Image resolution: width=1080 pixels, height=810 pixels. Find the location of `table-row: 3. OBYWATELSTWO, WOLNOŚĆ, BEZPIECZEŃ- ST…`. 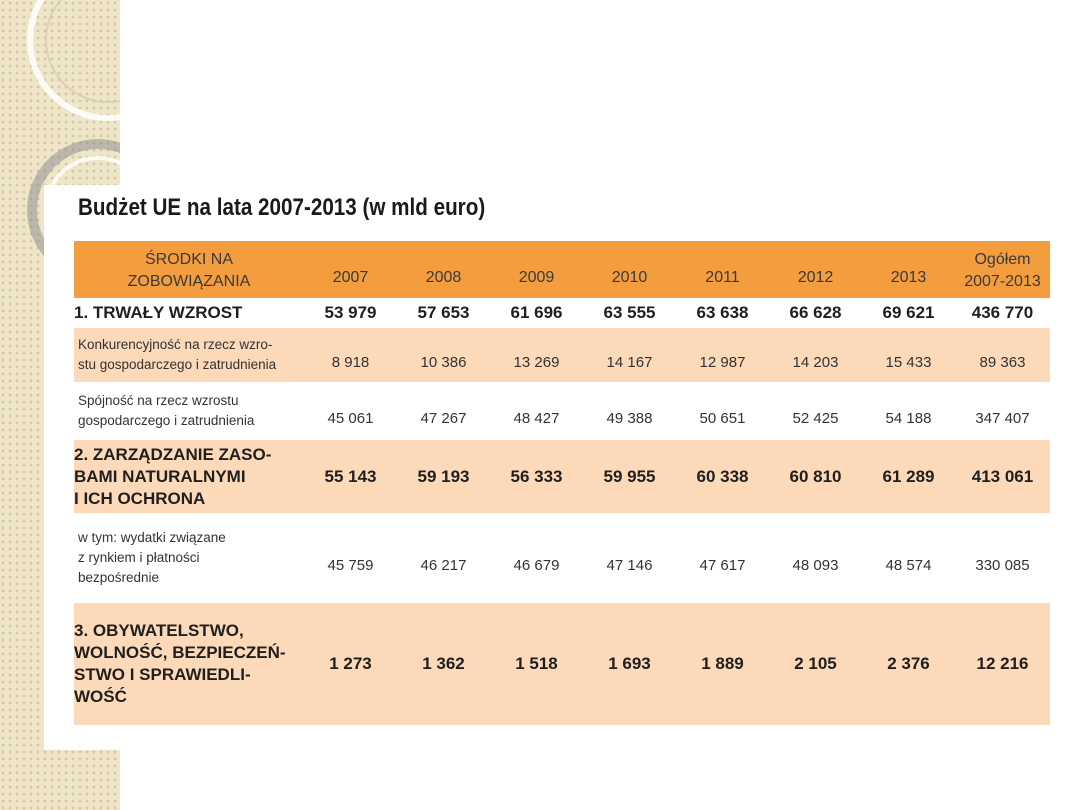

table-row: 3. OBYWATELSTWO, WOLNOŚĆ, BEZPIECZEŃ- ST… is located at coordinates (562, 664).